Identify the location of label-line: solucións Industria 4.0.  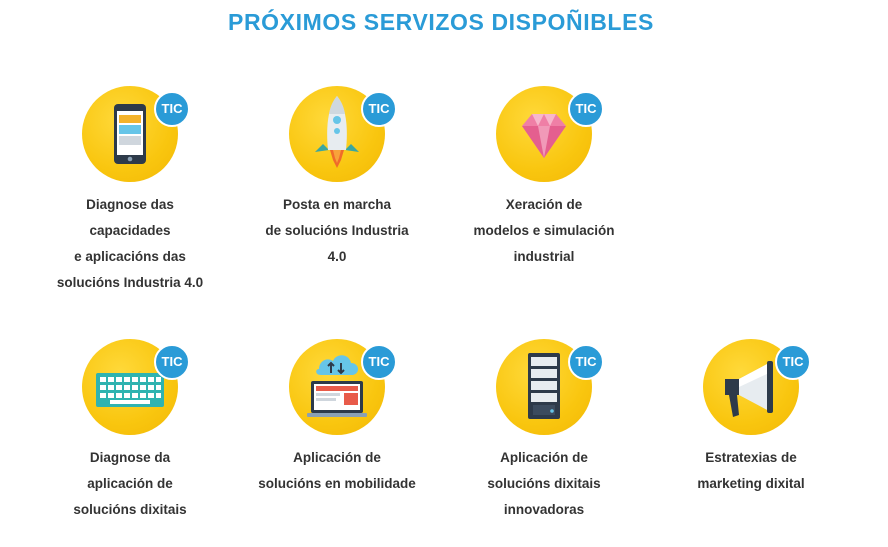
(130, 282).